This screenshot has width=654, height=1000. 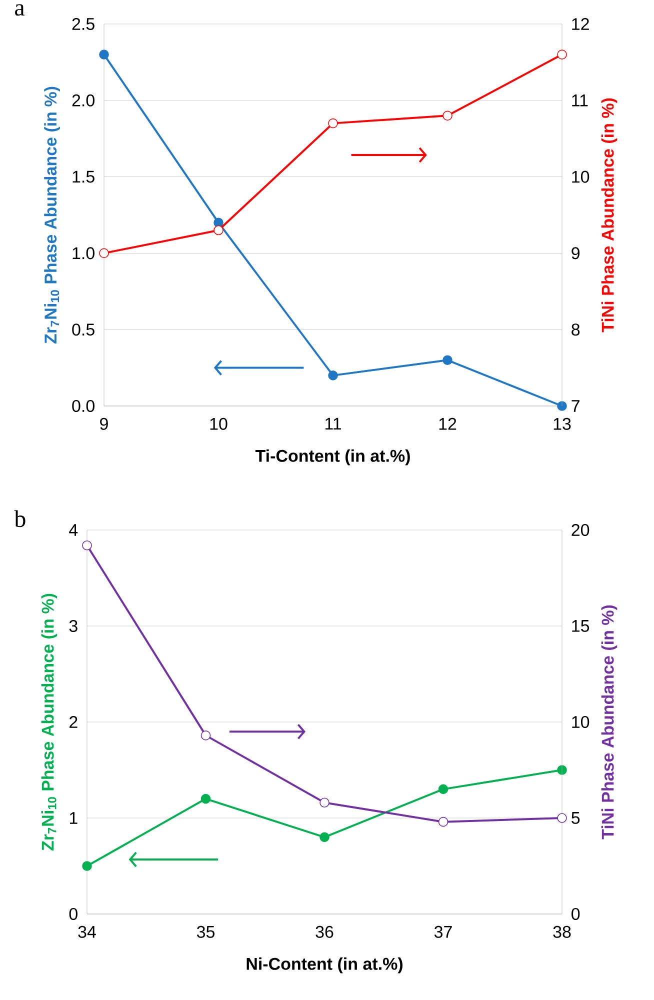 What do you see at coordinates (83, 24) in the screenshot?
I see `y-tick-label: 2.5` at bounding box center [83, 24].